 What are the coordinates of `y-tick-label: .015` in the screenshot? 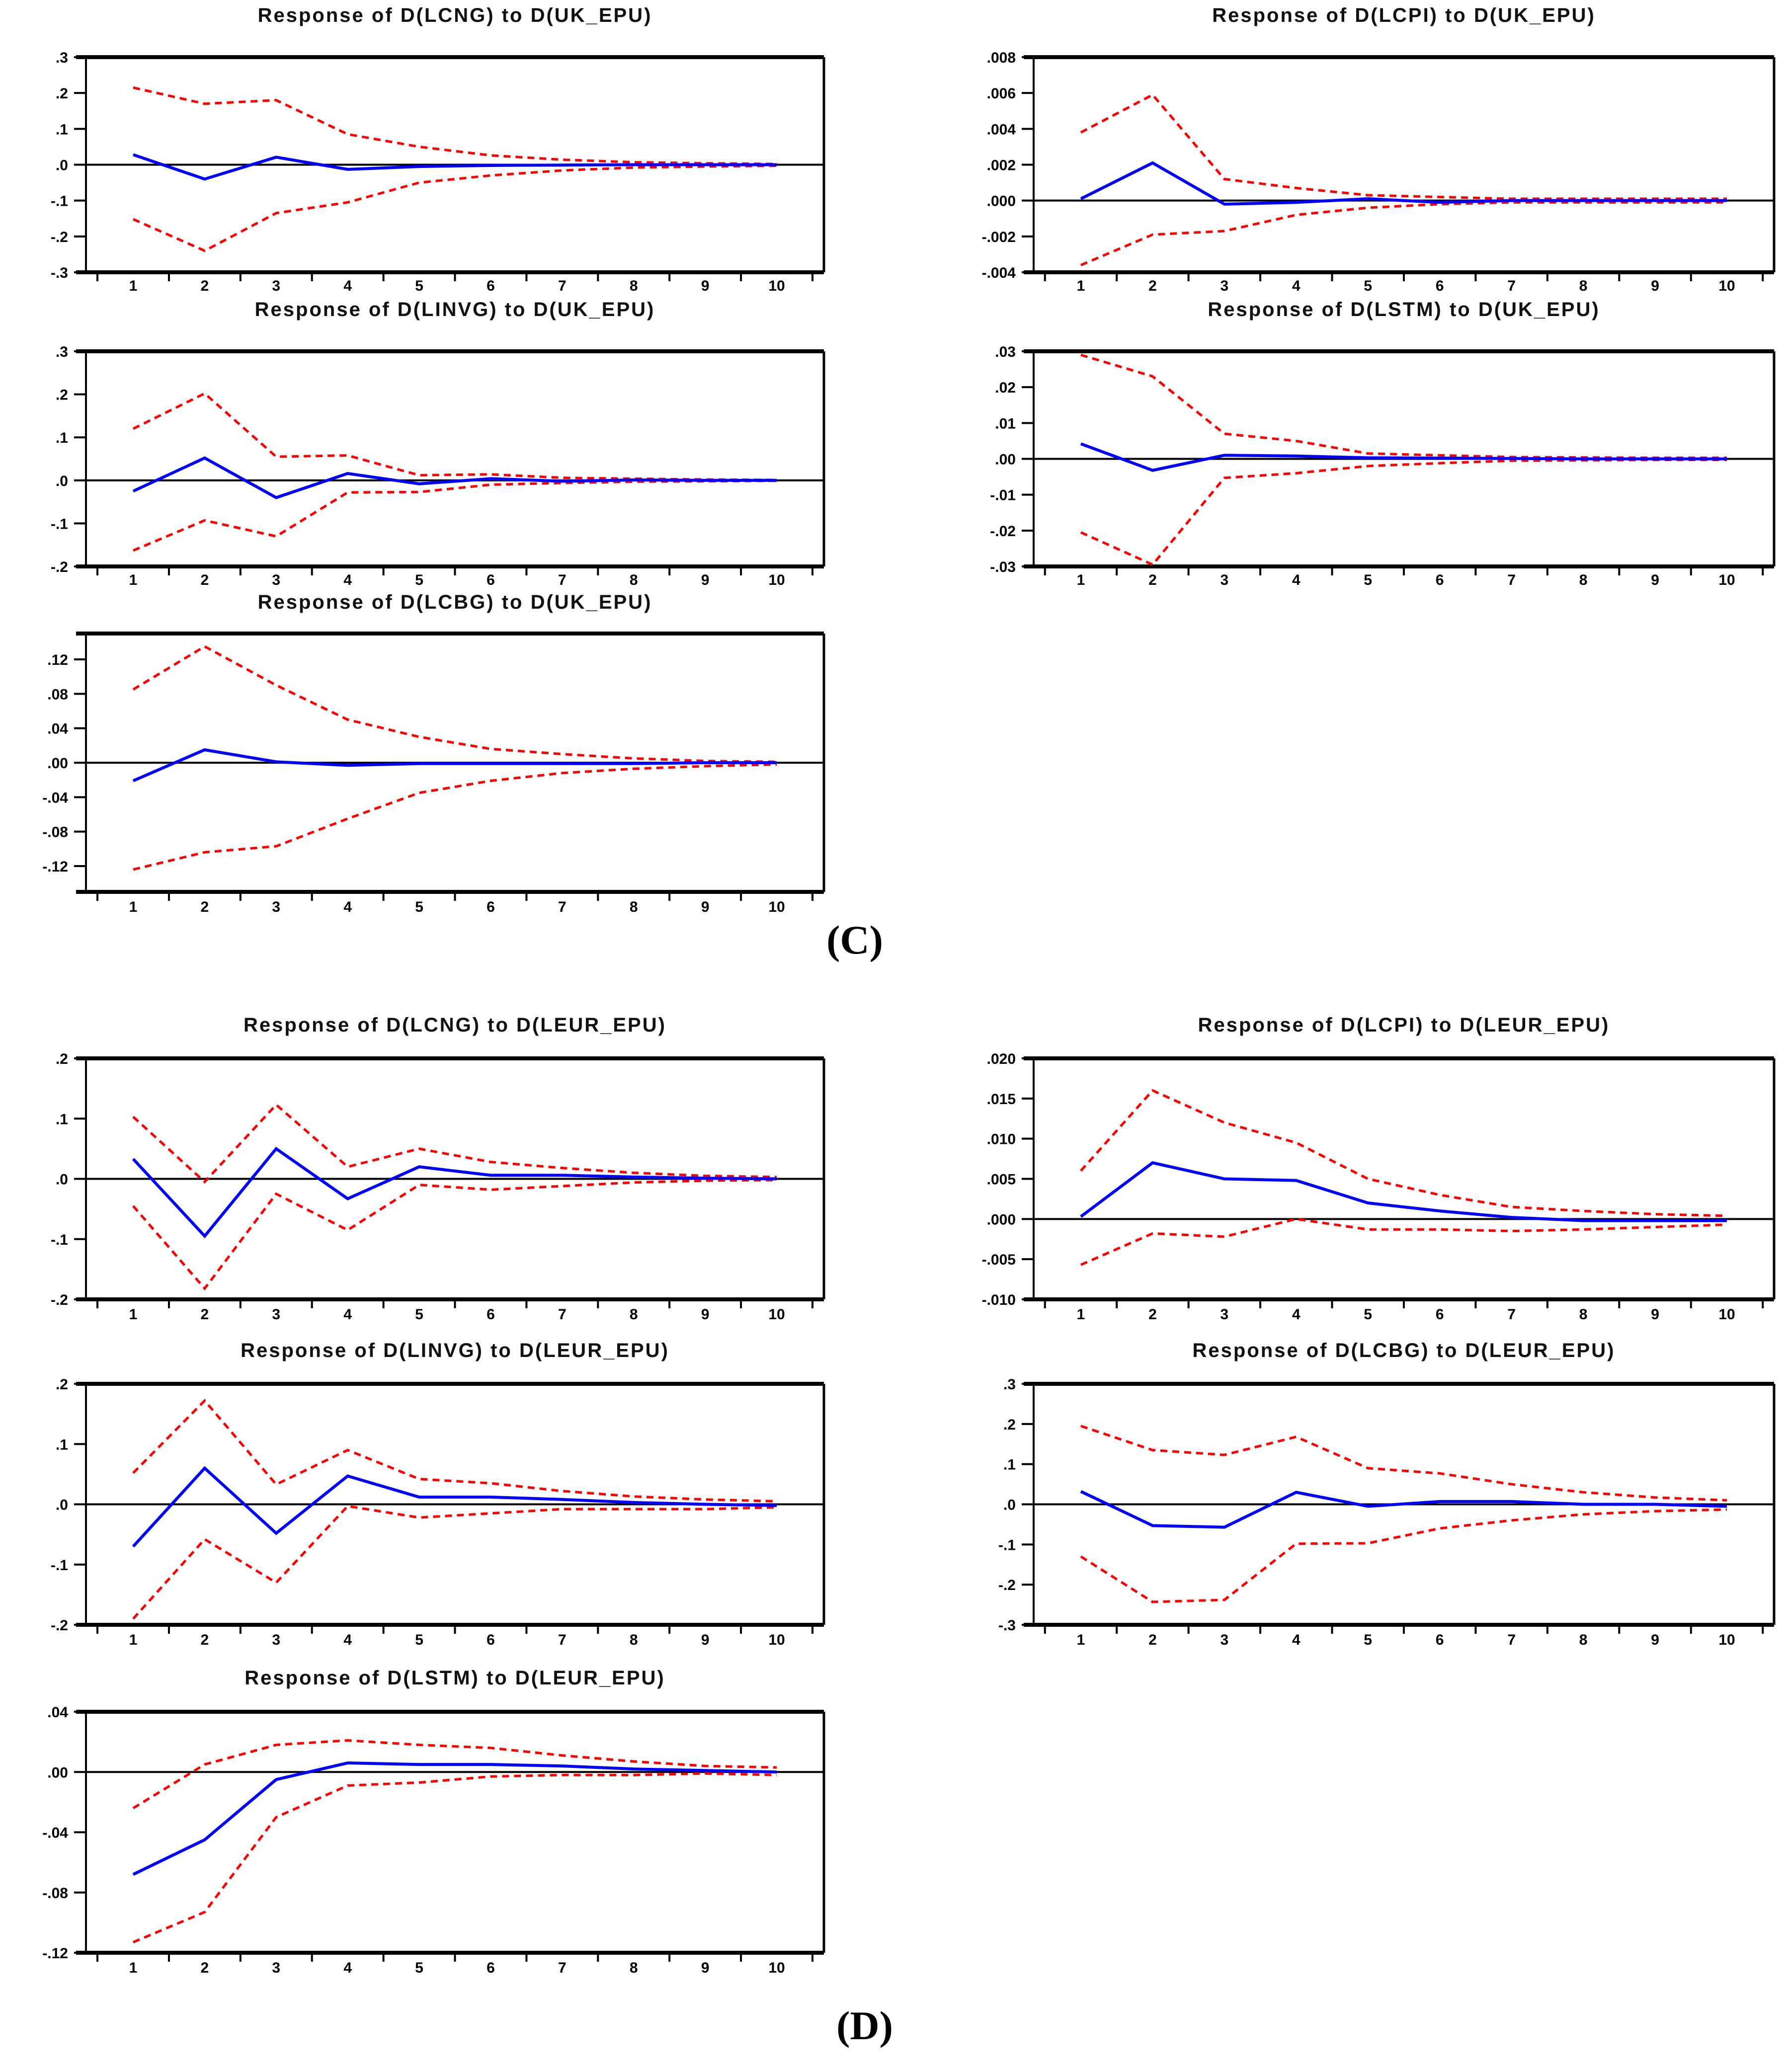 It's located at (1001, 1099).